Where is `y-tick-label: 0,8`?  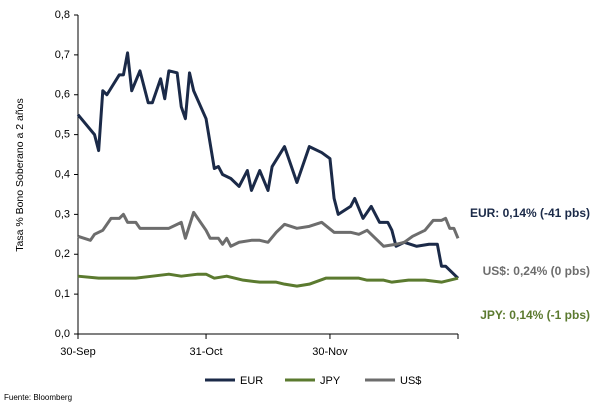
y-tick-label: 0,8 is located at coordinates (62, 15).